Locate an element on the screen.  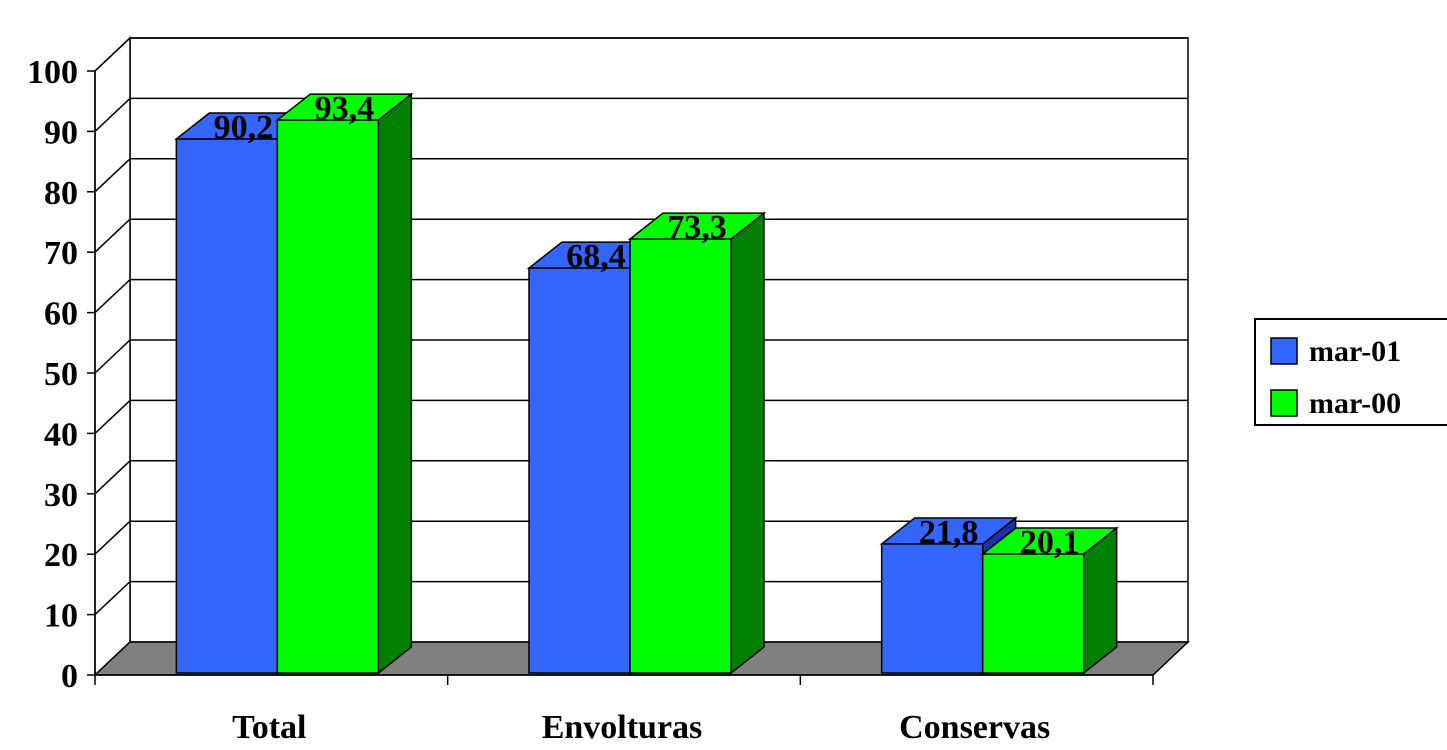
y-tick-label: 20 is located at coordinates (61, 555).